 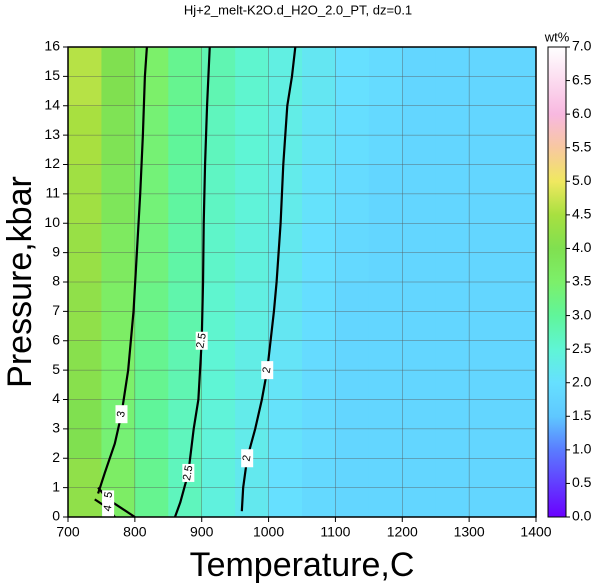 What do you see at coordinates (582, 381) in the screenshot?
I see `colorbar-tick-label: 2.0` at bounding box center [582, 381].